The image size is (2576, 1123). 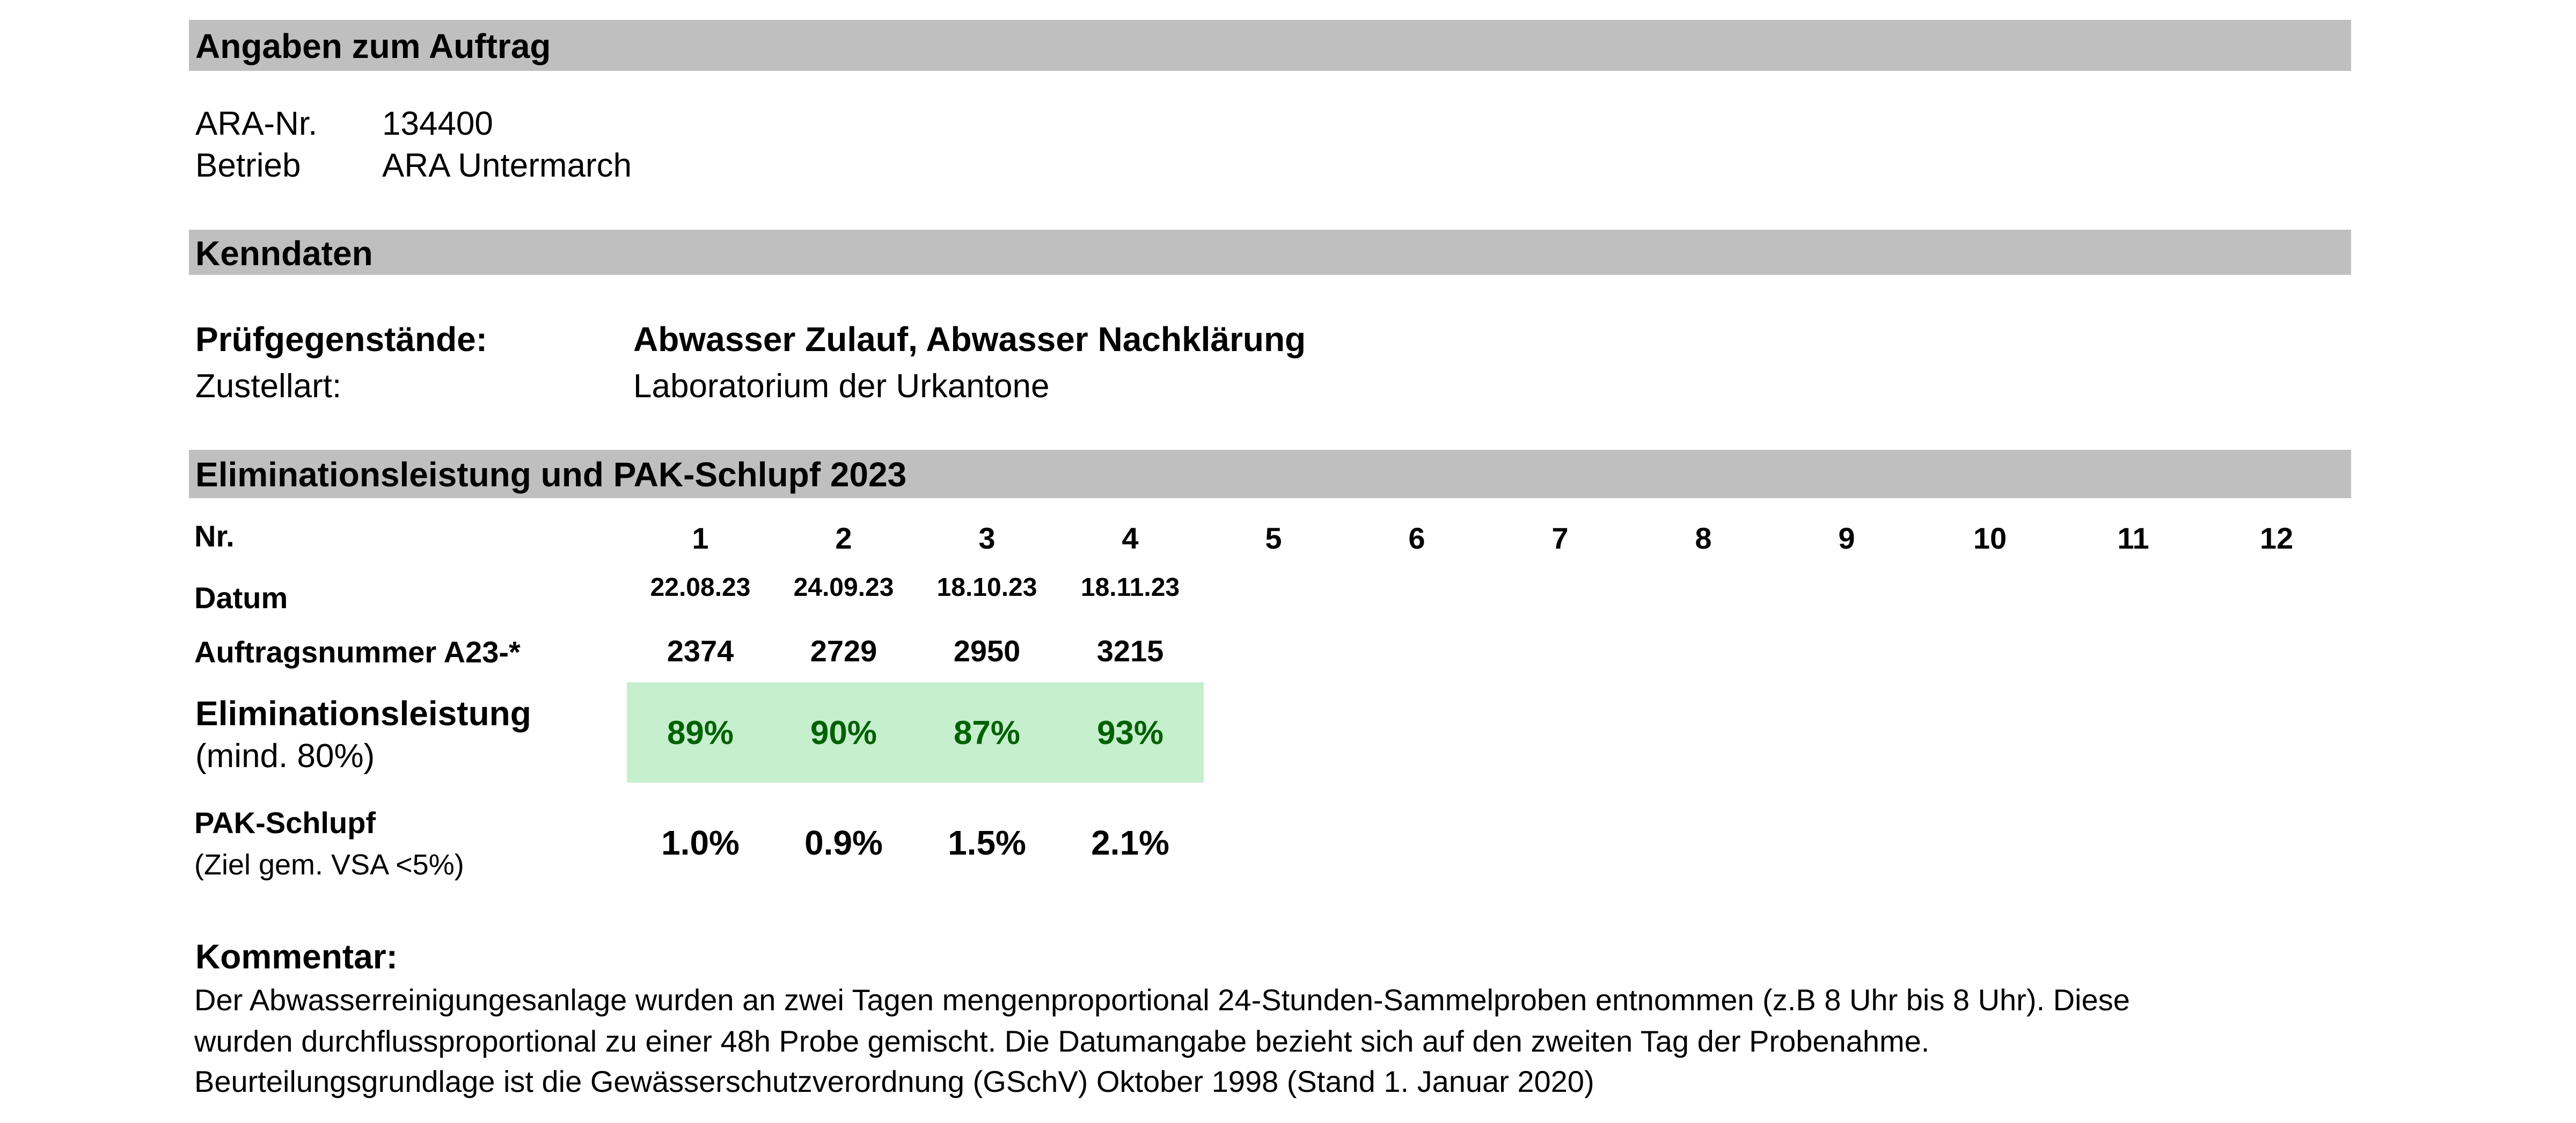 What do you see at coordinates (843, 587) in the screenshot?
I see `date-cell: 24.09.23` at bounding box center [843, 587].